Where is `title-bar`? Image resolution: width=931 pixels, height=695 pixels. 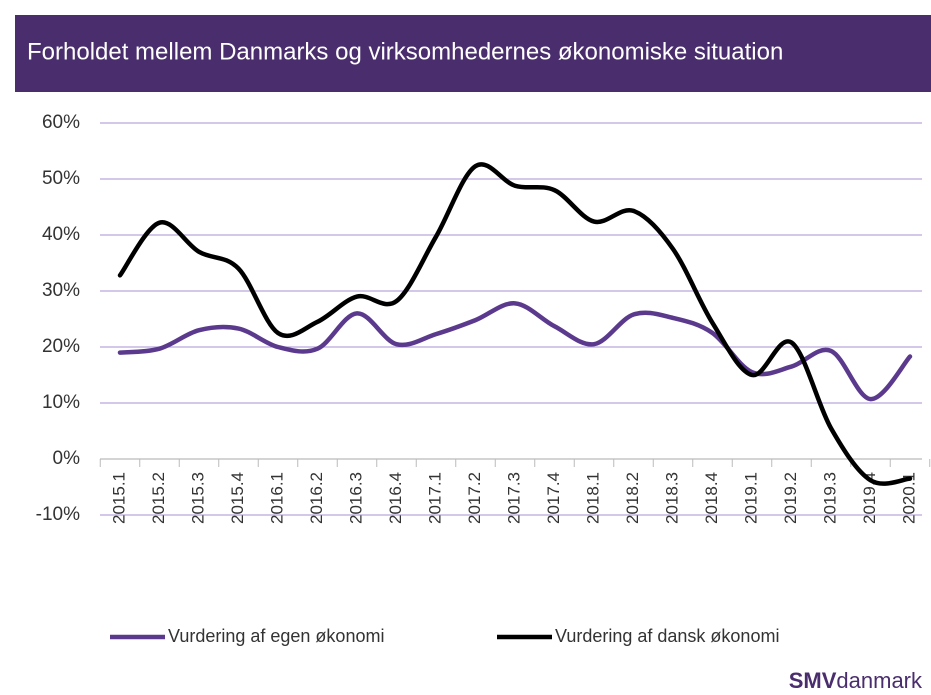 title-bar is located at coordinates (473, 53).